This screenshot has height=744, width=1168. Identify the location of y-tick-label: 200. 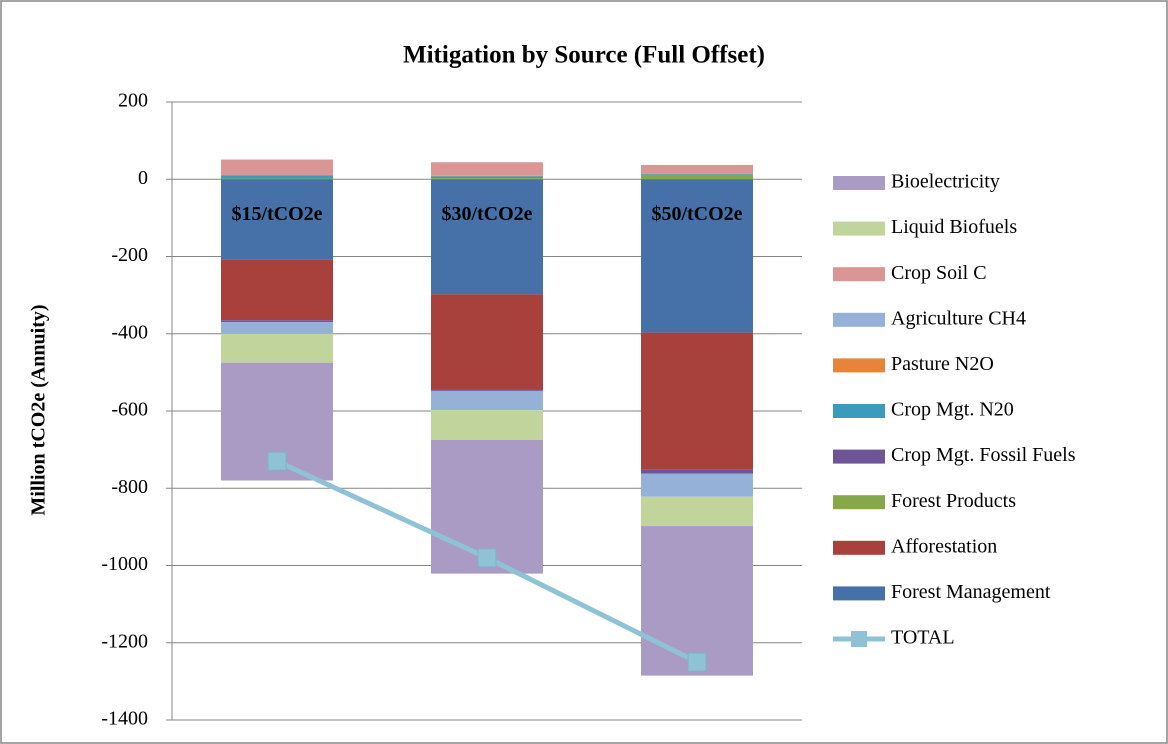
(133, 101).